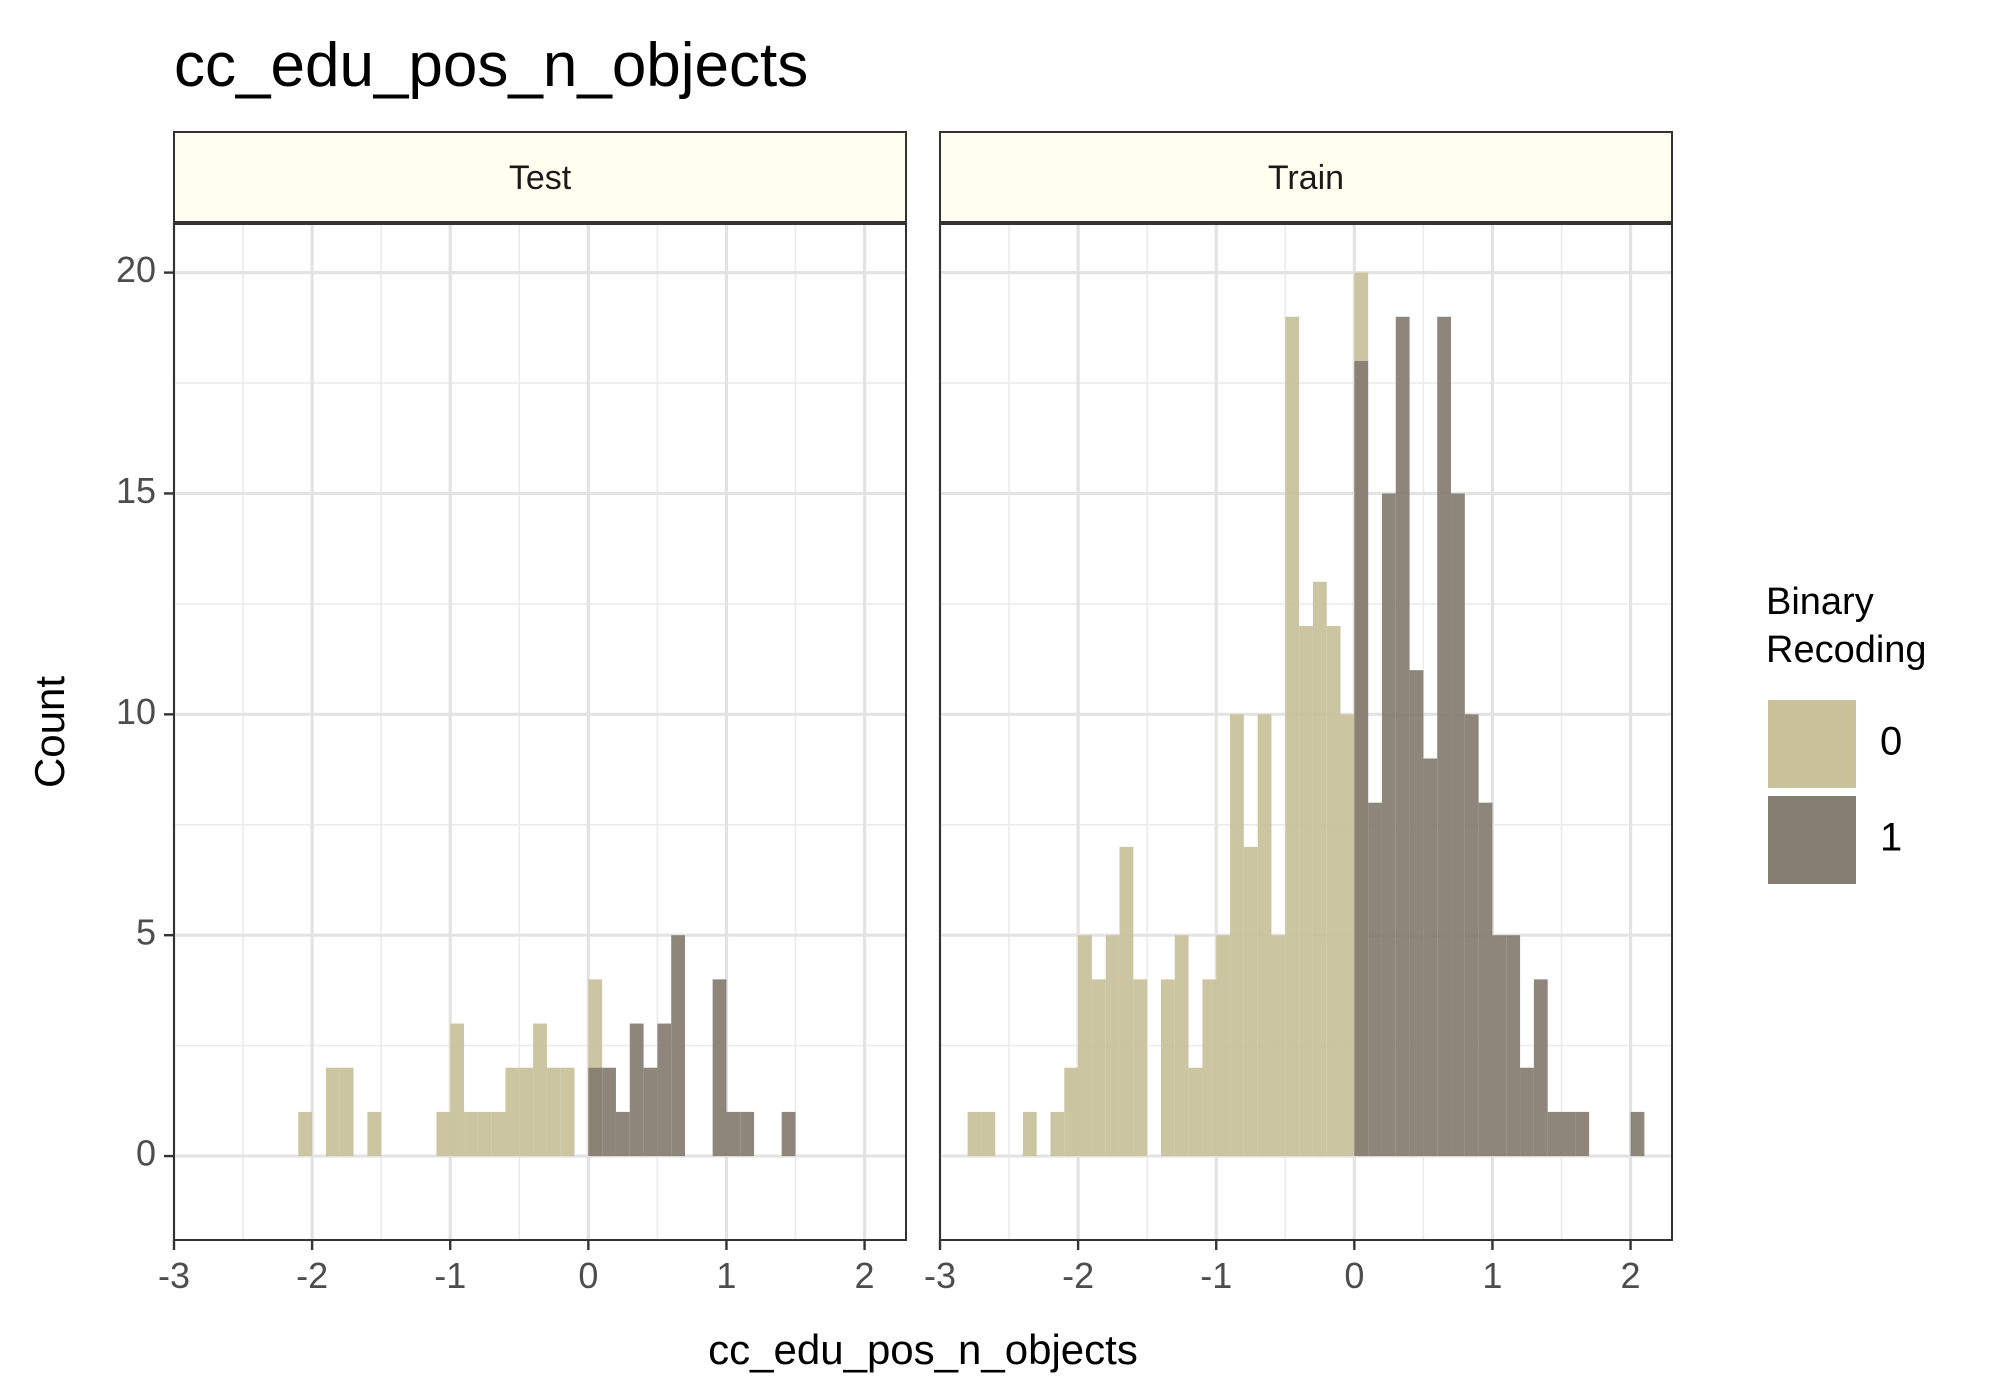  What do you see at coordinates (923, 1349) in the screenshot?
I see `x-axis-title: cc_edu_pos_n_objects` at bounding box center [923, 1349].